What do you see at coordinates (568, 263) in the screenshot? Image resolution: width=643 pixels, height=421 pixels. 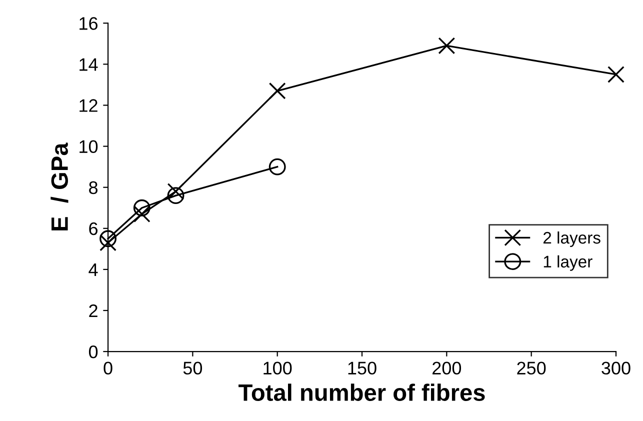 I see `legend-label: 1 layer` at bounding box center [568, 263].